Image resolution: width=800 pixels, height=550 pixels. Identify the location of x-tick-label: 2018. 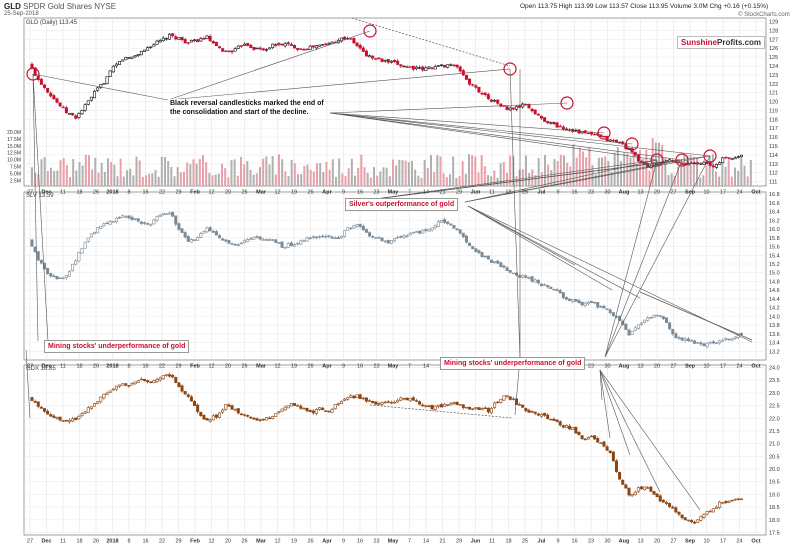
(112, 193).